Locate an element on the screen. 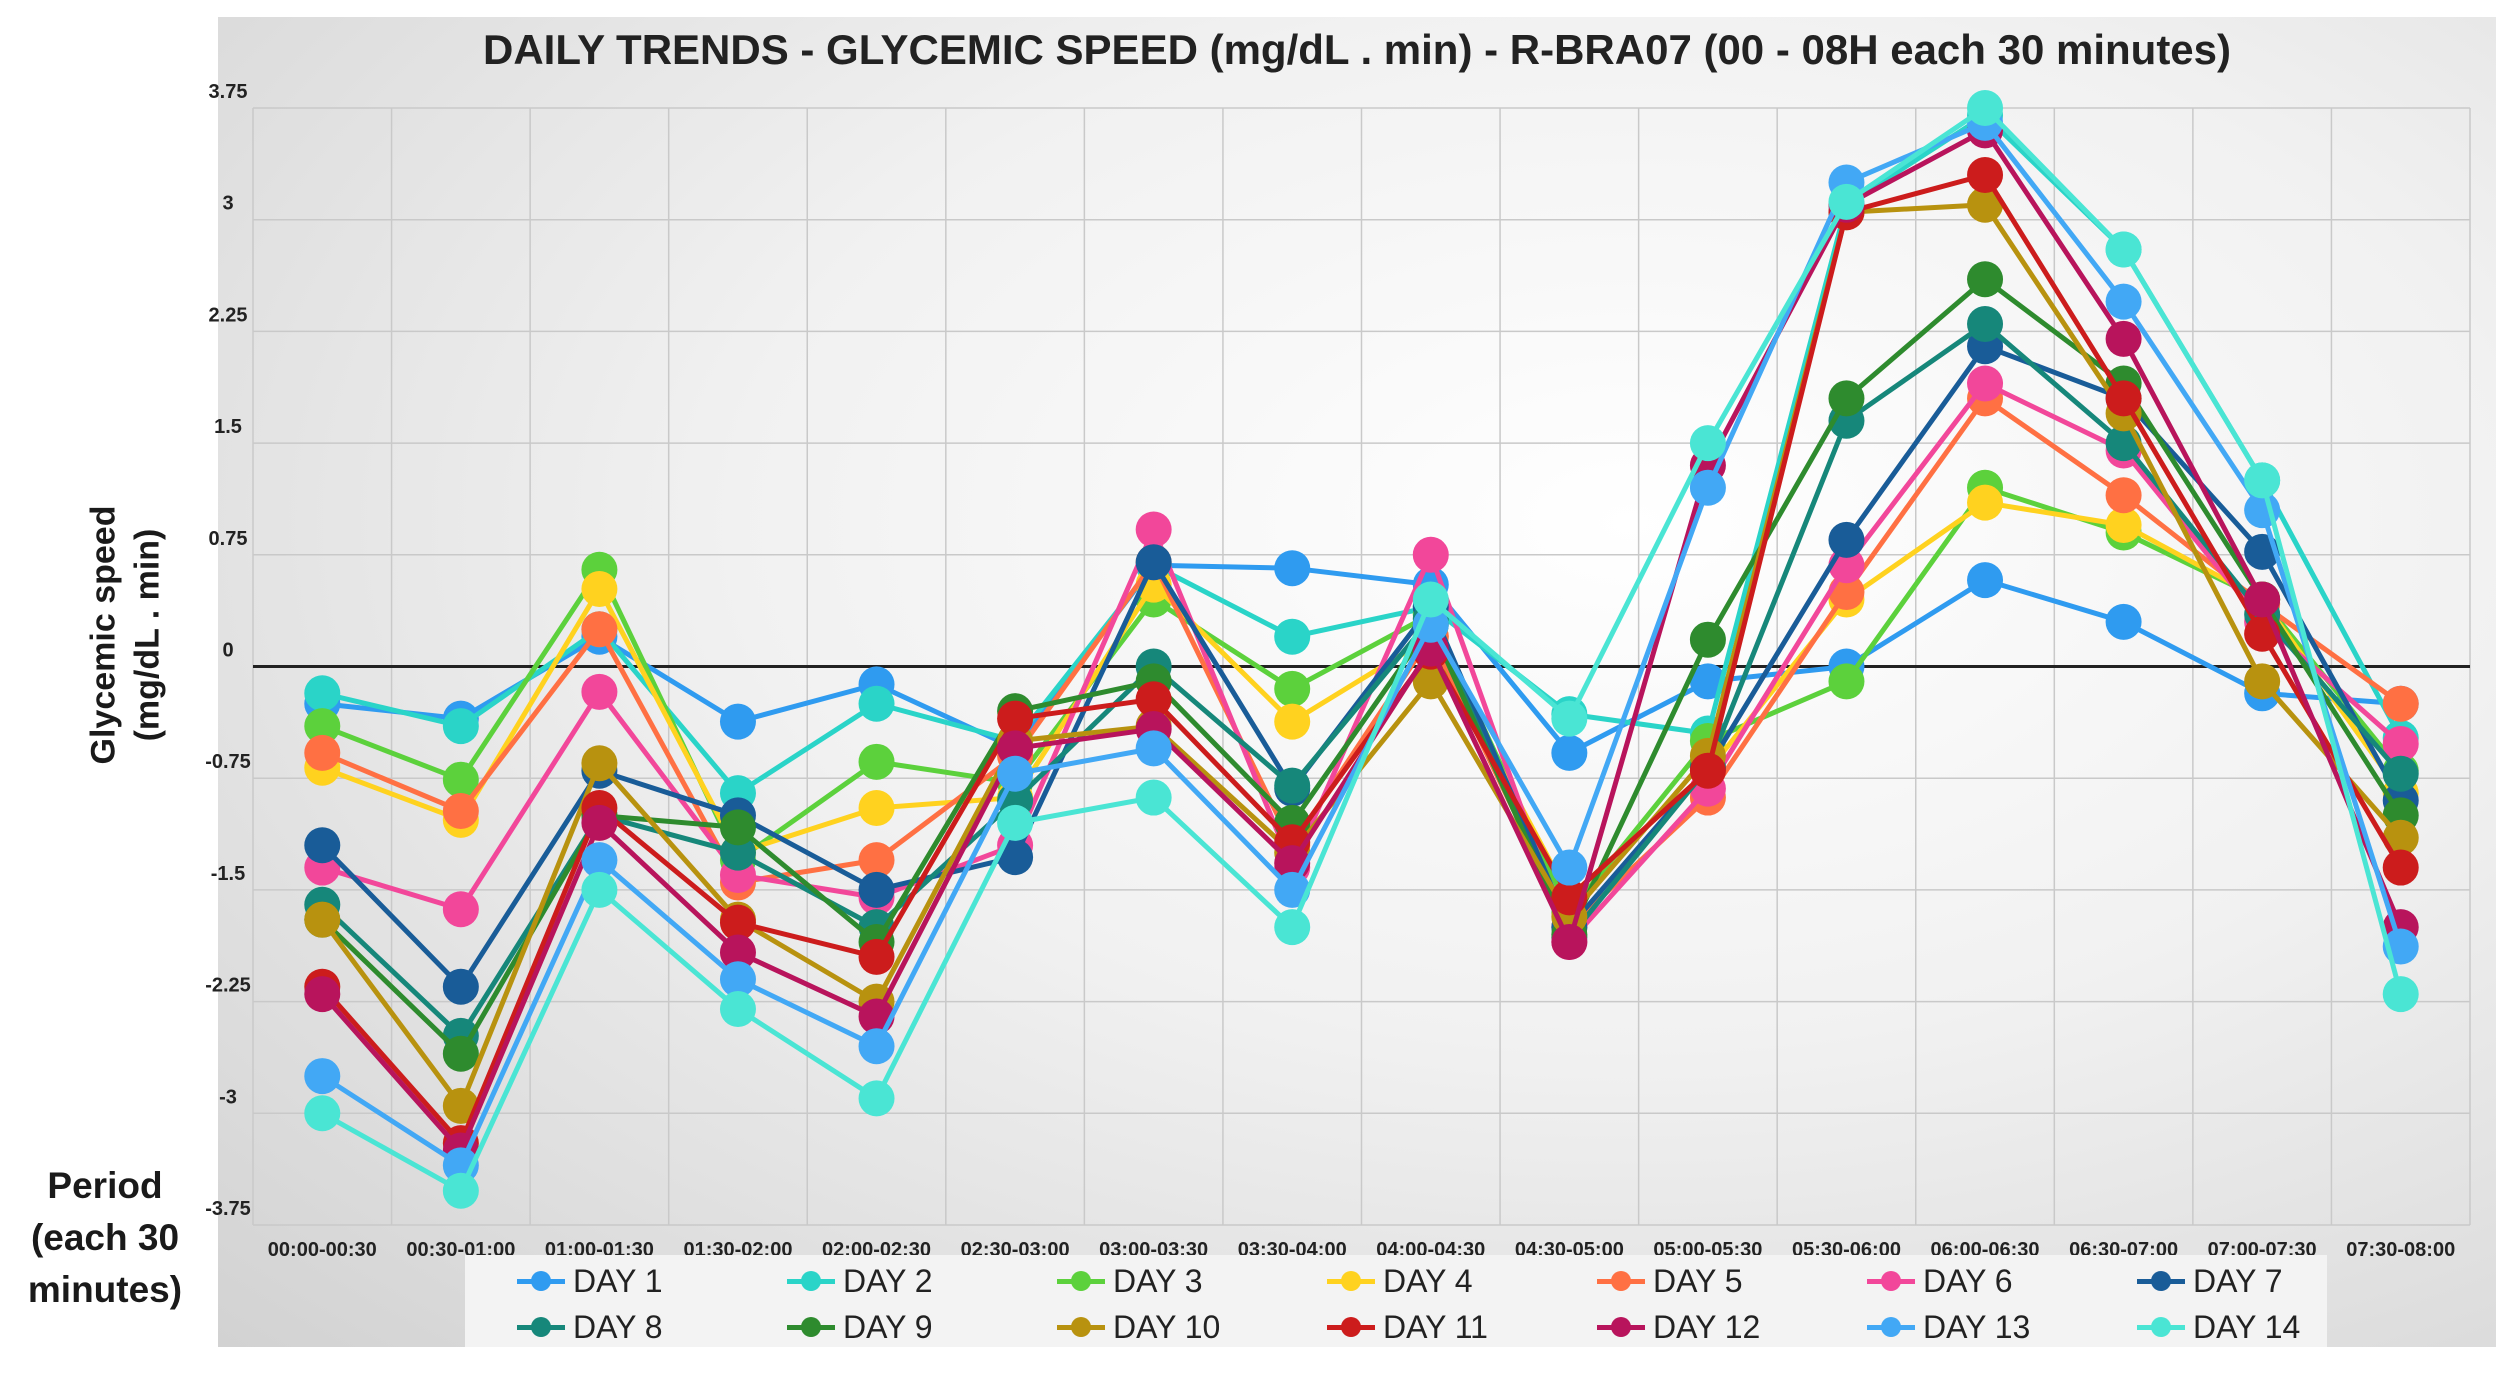  legend-label: DAY 9 is located at coordinates (888, 1326).